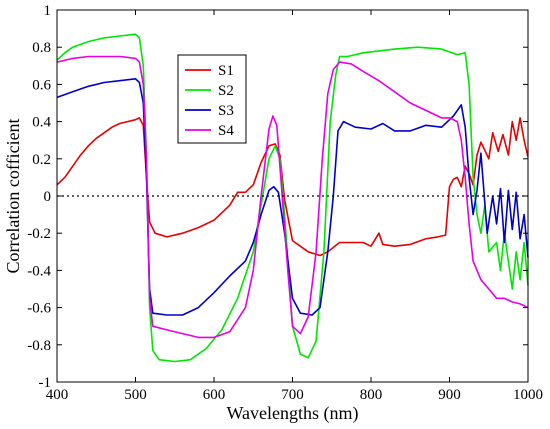 The width and height of the screenshot is (550, 429). Describe the element at coordinates (48, 11) in the screenshot. I see `y-tick-label: 1` at that location.